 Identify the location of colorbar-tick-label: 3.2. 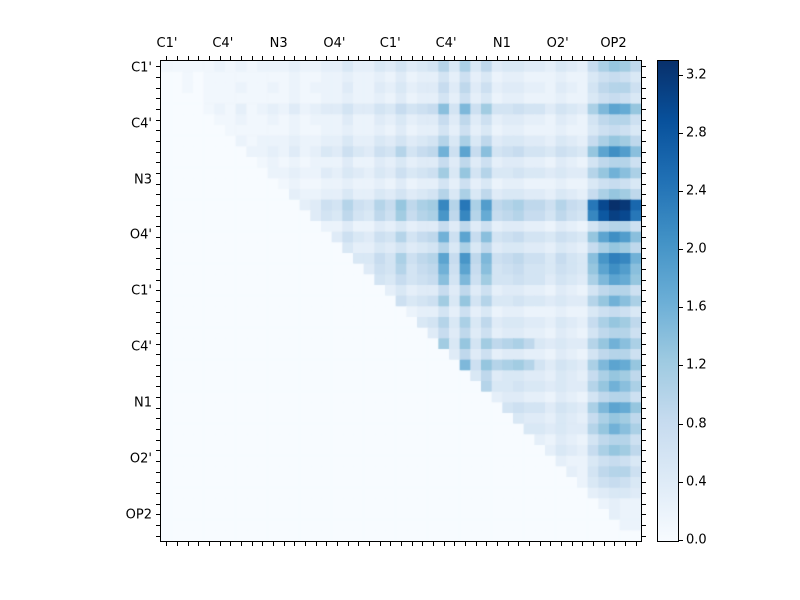
(696, 75).